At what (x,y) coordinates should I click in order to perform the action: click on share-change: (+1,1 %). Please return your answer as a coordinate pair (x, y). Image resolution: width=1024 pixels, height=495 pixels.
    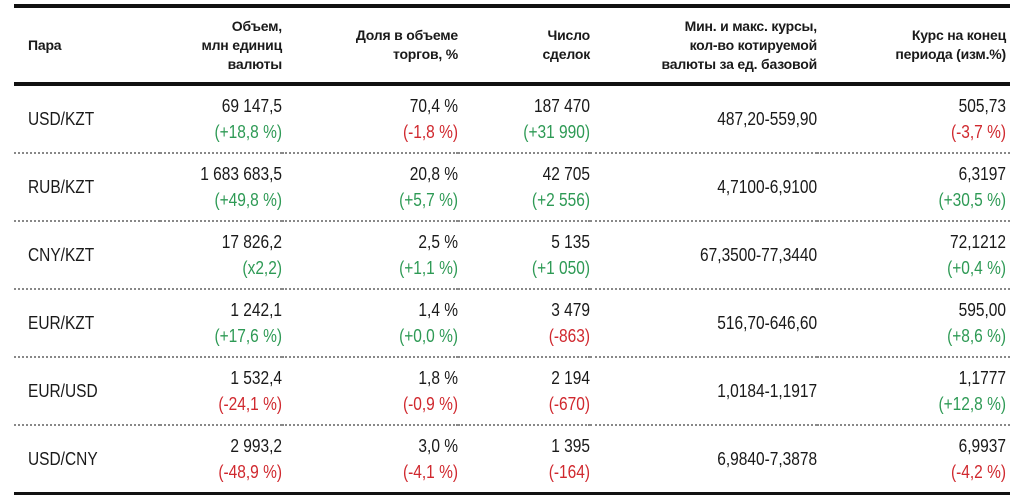
    Looking at the image, I should click on (428, 268).